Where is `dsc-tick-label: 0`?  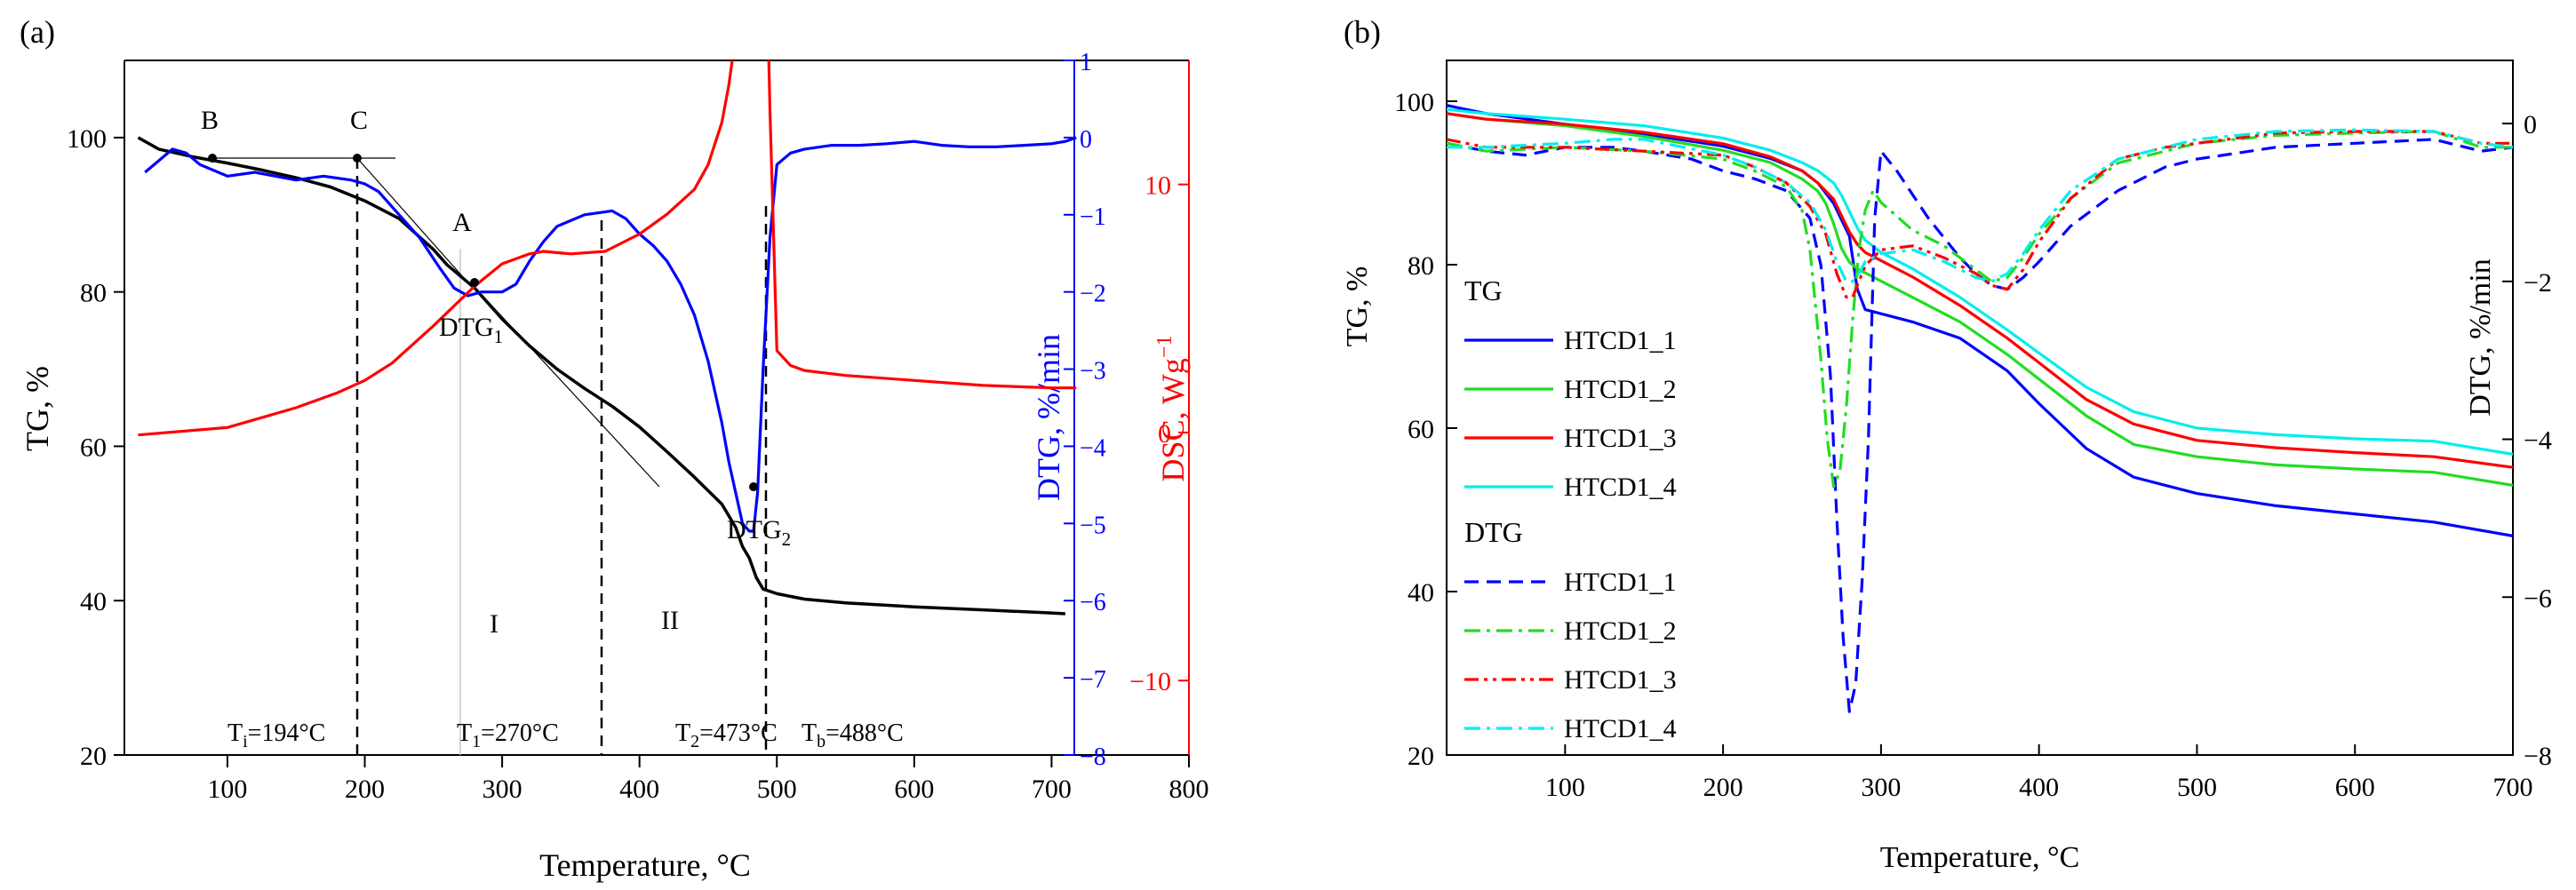
dsc-tick-label: 0 is located at coordinates (1164, 434).